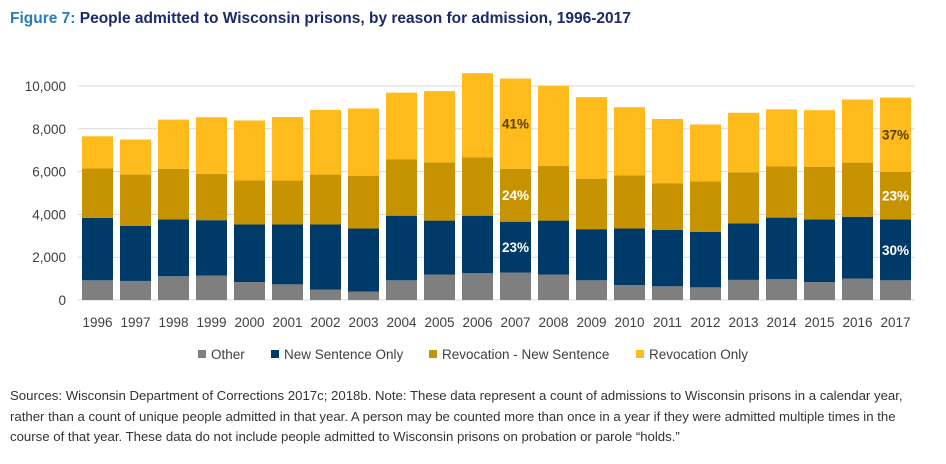 This screenshot has height=464, width=946. What do you see at coordinates (173, 322) in the screenshot?
I see `x-tick-label: 1998` at bounding box center [173, 322].